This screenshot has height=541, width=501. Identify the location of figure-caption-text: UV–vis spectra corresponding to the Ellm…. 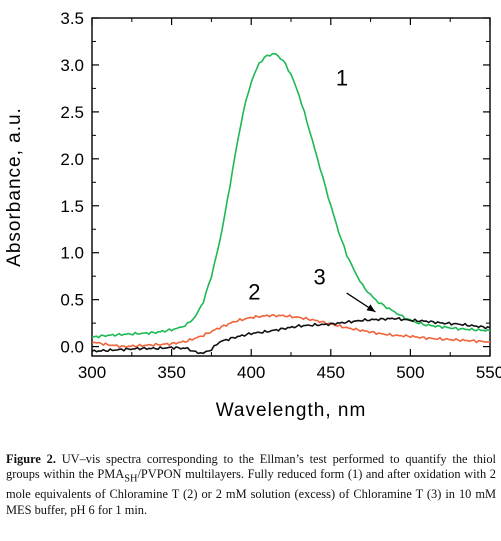
(251, 467).